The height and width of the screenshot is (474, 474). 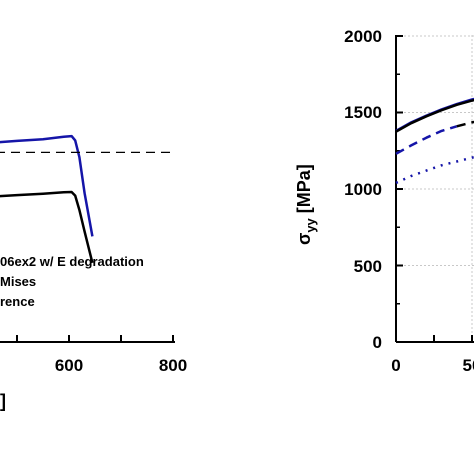 I want to click on left-x-tick-label: 600, so click(x=69, y=365).